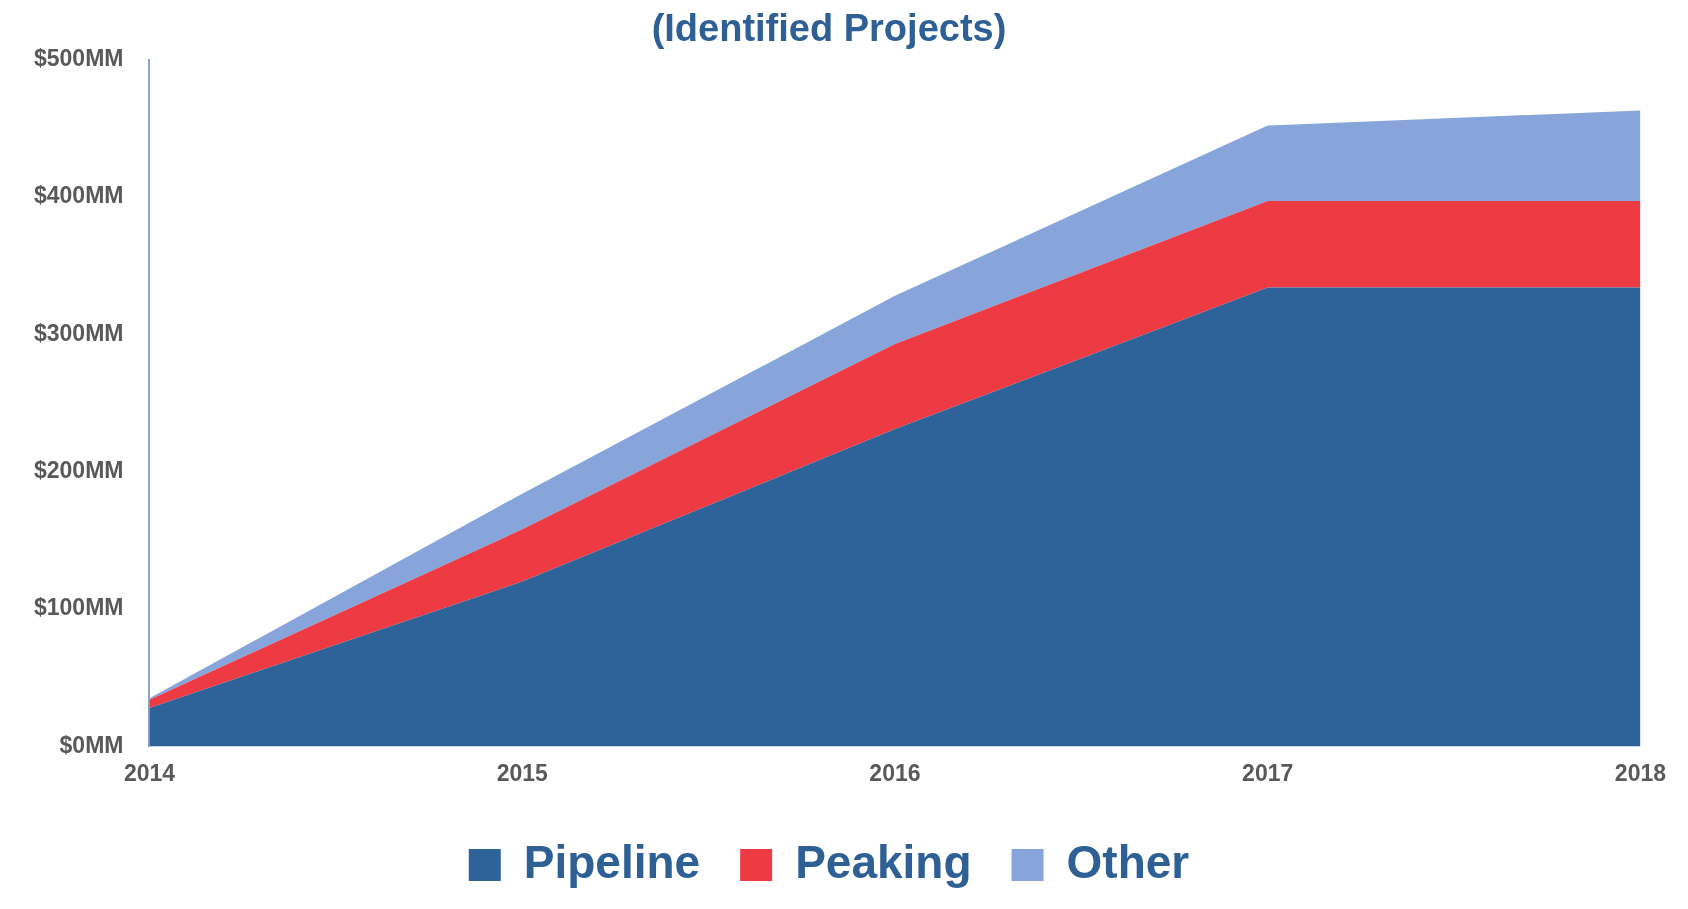 Image resolution: width=1688 pixels, height=909 pixels. What do you see at coordinates (79, 332) in the screenshot?
I see `y-tick-label: $300MM` at bounding box center [79, 332].